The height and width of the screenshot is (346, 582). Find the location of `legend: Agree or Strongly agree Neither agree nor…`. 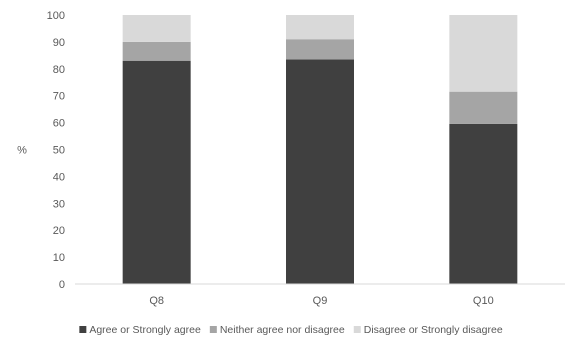

legend: Agree or Strongly agree Neither agree nor… is located at coordinates (291, 330).